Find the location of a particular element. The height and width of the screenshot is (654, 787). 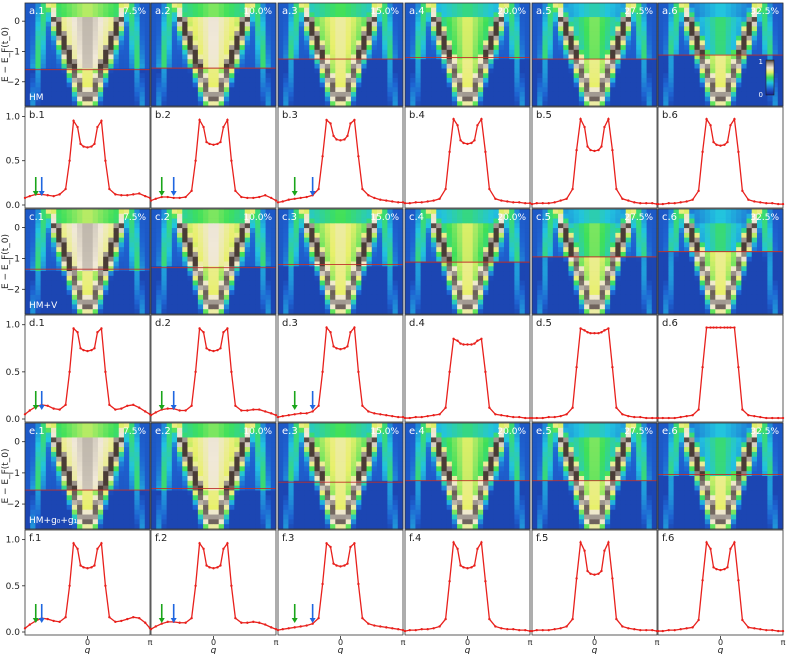

doping-label: 10.0% is located at coordinates (257, 218).